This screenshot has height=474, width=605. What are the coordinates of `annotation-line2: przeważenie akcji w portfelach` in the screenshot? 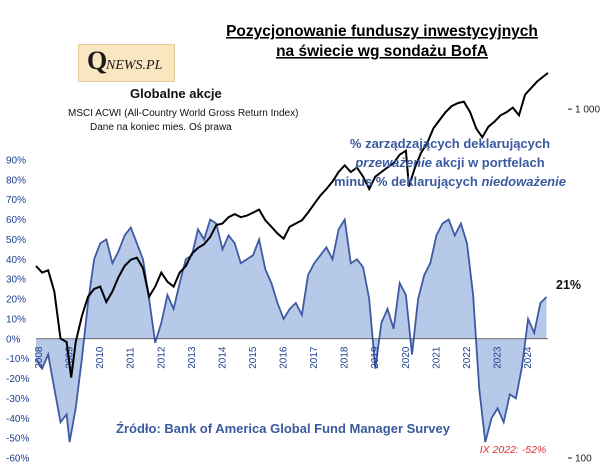 It's located at (449, 162).